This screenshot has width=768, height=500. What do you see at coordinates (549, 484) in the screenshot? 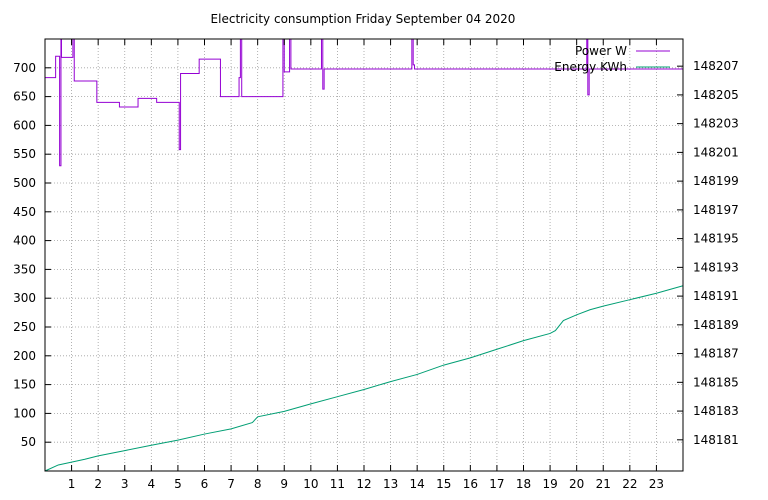
I see `x-tick-label: 19` at bounding box center [549, 484].